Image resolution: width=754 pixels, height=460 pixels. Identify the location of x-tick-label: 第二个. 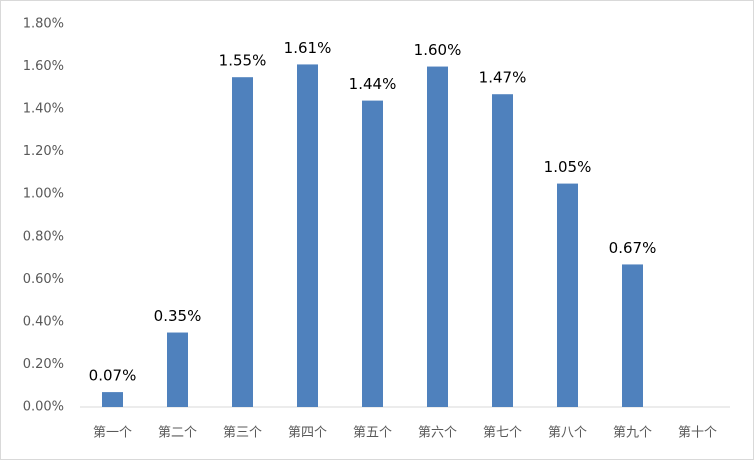
(177, 433).